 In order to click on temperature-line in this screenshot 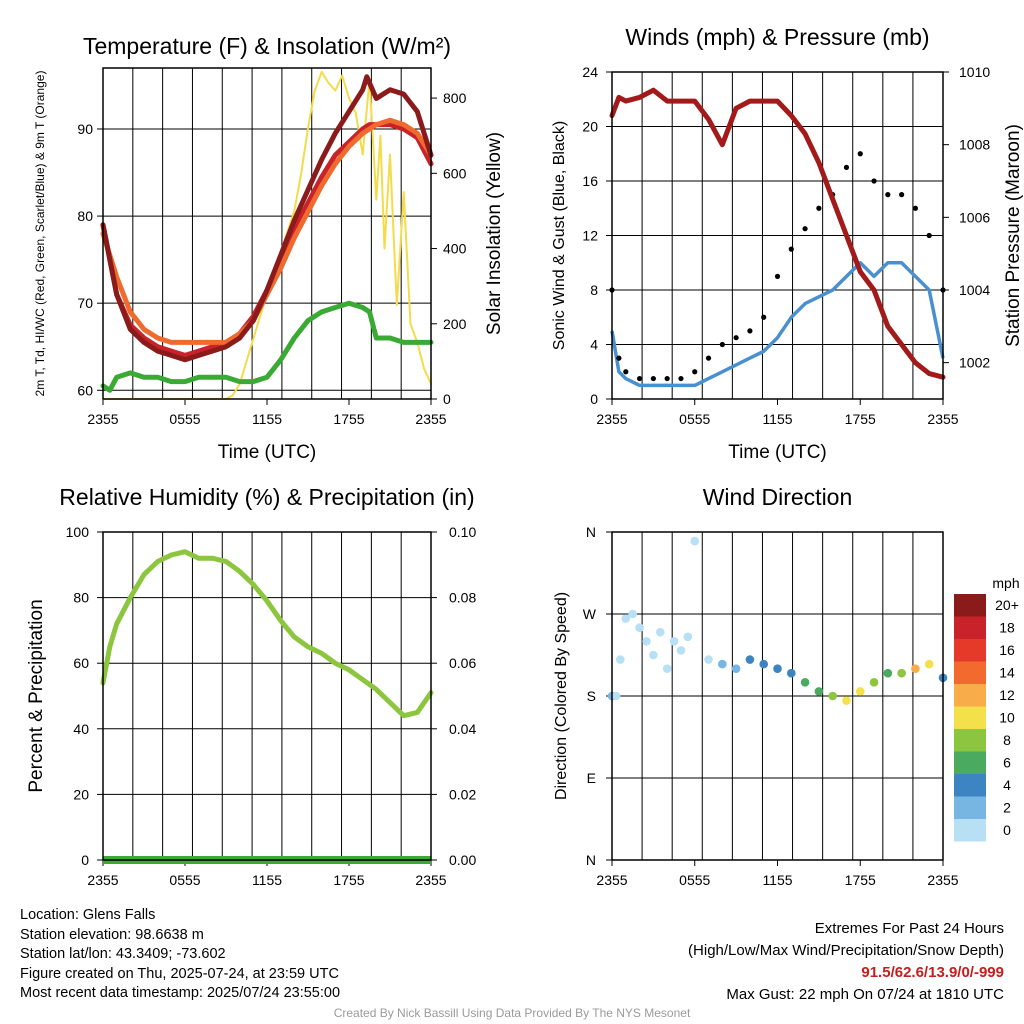, I will do `click(267, 218)`.